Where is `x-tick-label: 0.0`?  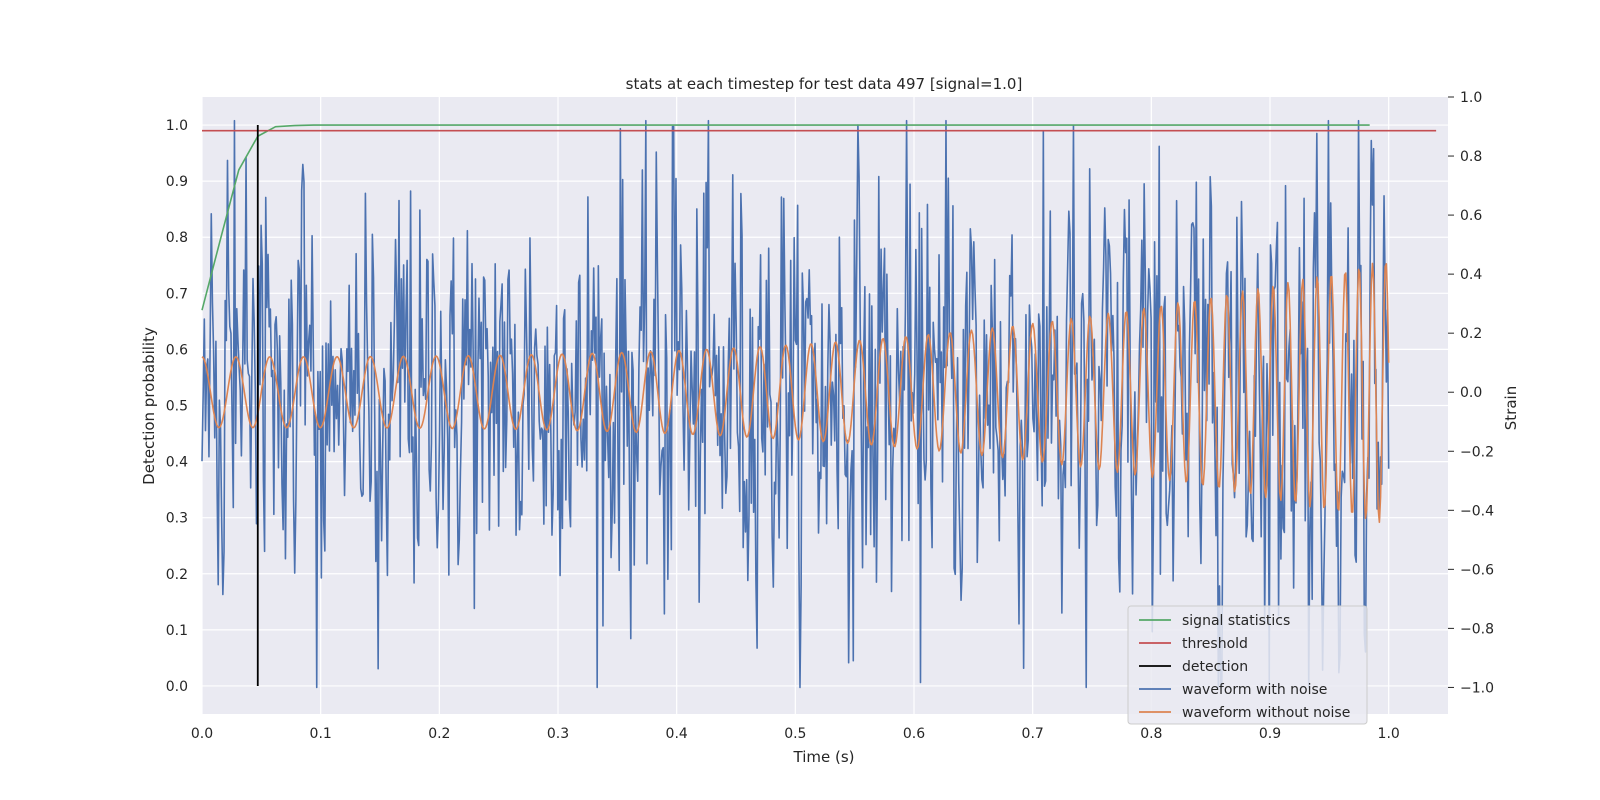 x-tick-label: 0.0 is located at coordinates (202, 734).